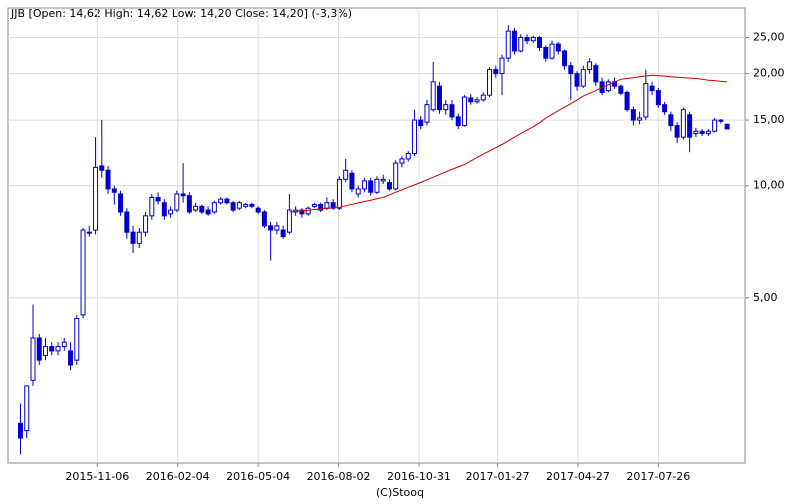 The width and height of the screenshot is (800, 504). What do you see at coordinates (769, 119) in the screenshot?
I see `y-tick-label: 15,00` at bounding box center [769, 119].